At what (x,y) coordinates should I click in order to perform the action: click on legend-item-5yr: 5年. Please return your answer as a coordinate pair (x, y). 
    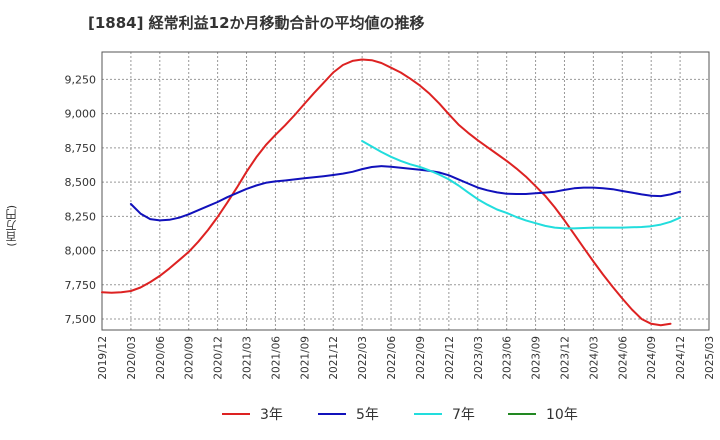
    Looking at the image, I should click on (348, 414).